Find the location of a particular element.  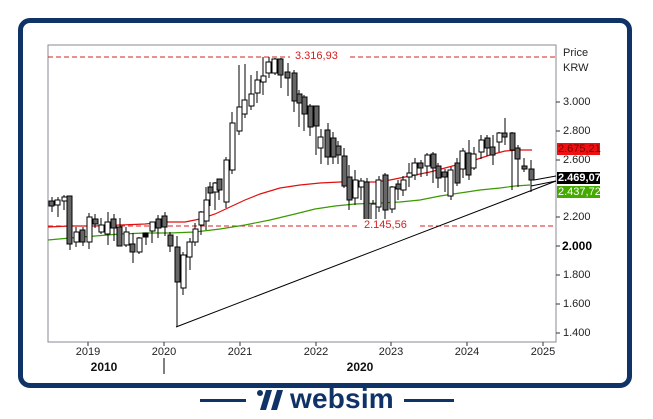

low-annotation: 2.145,56 is located at coordinates (385, 225).